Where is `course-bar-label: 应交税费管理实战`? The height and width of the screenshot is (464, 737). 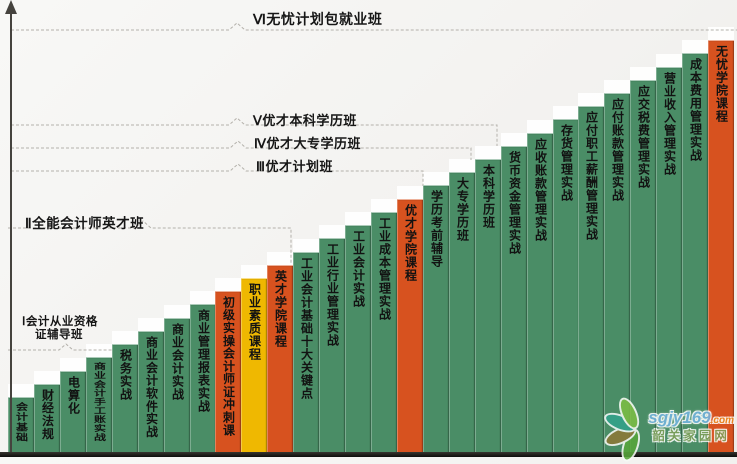 course-bar-label: 应交税费管理实战 is located at coordinates (643, 137).